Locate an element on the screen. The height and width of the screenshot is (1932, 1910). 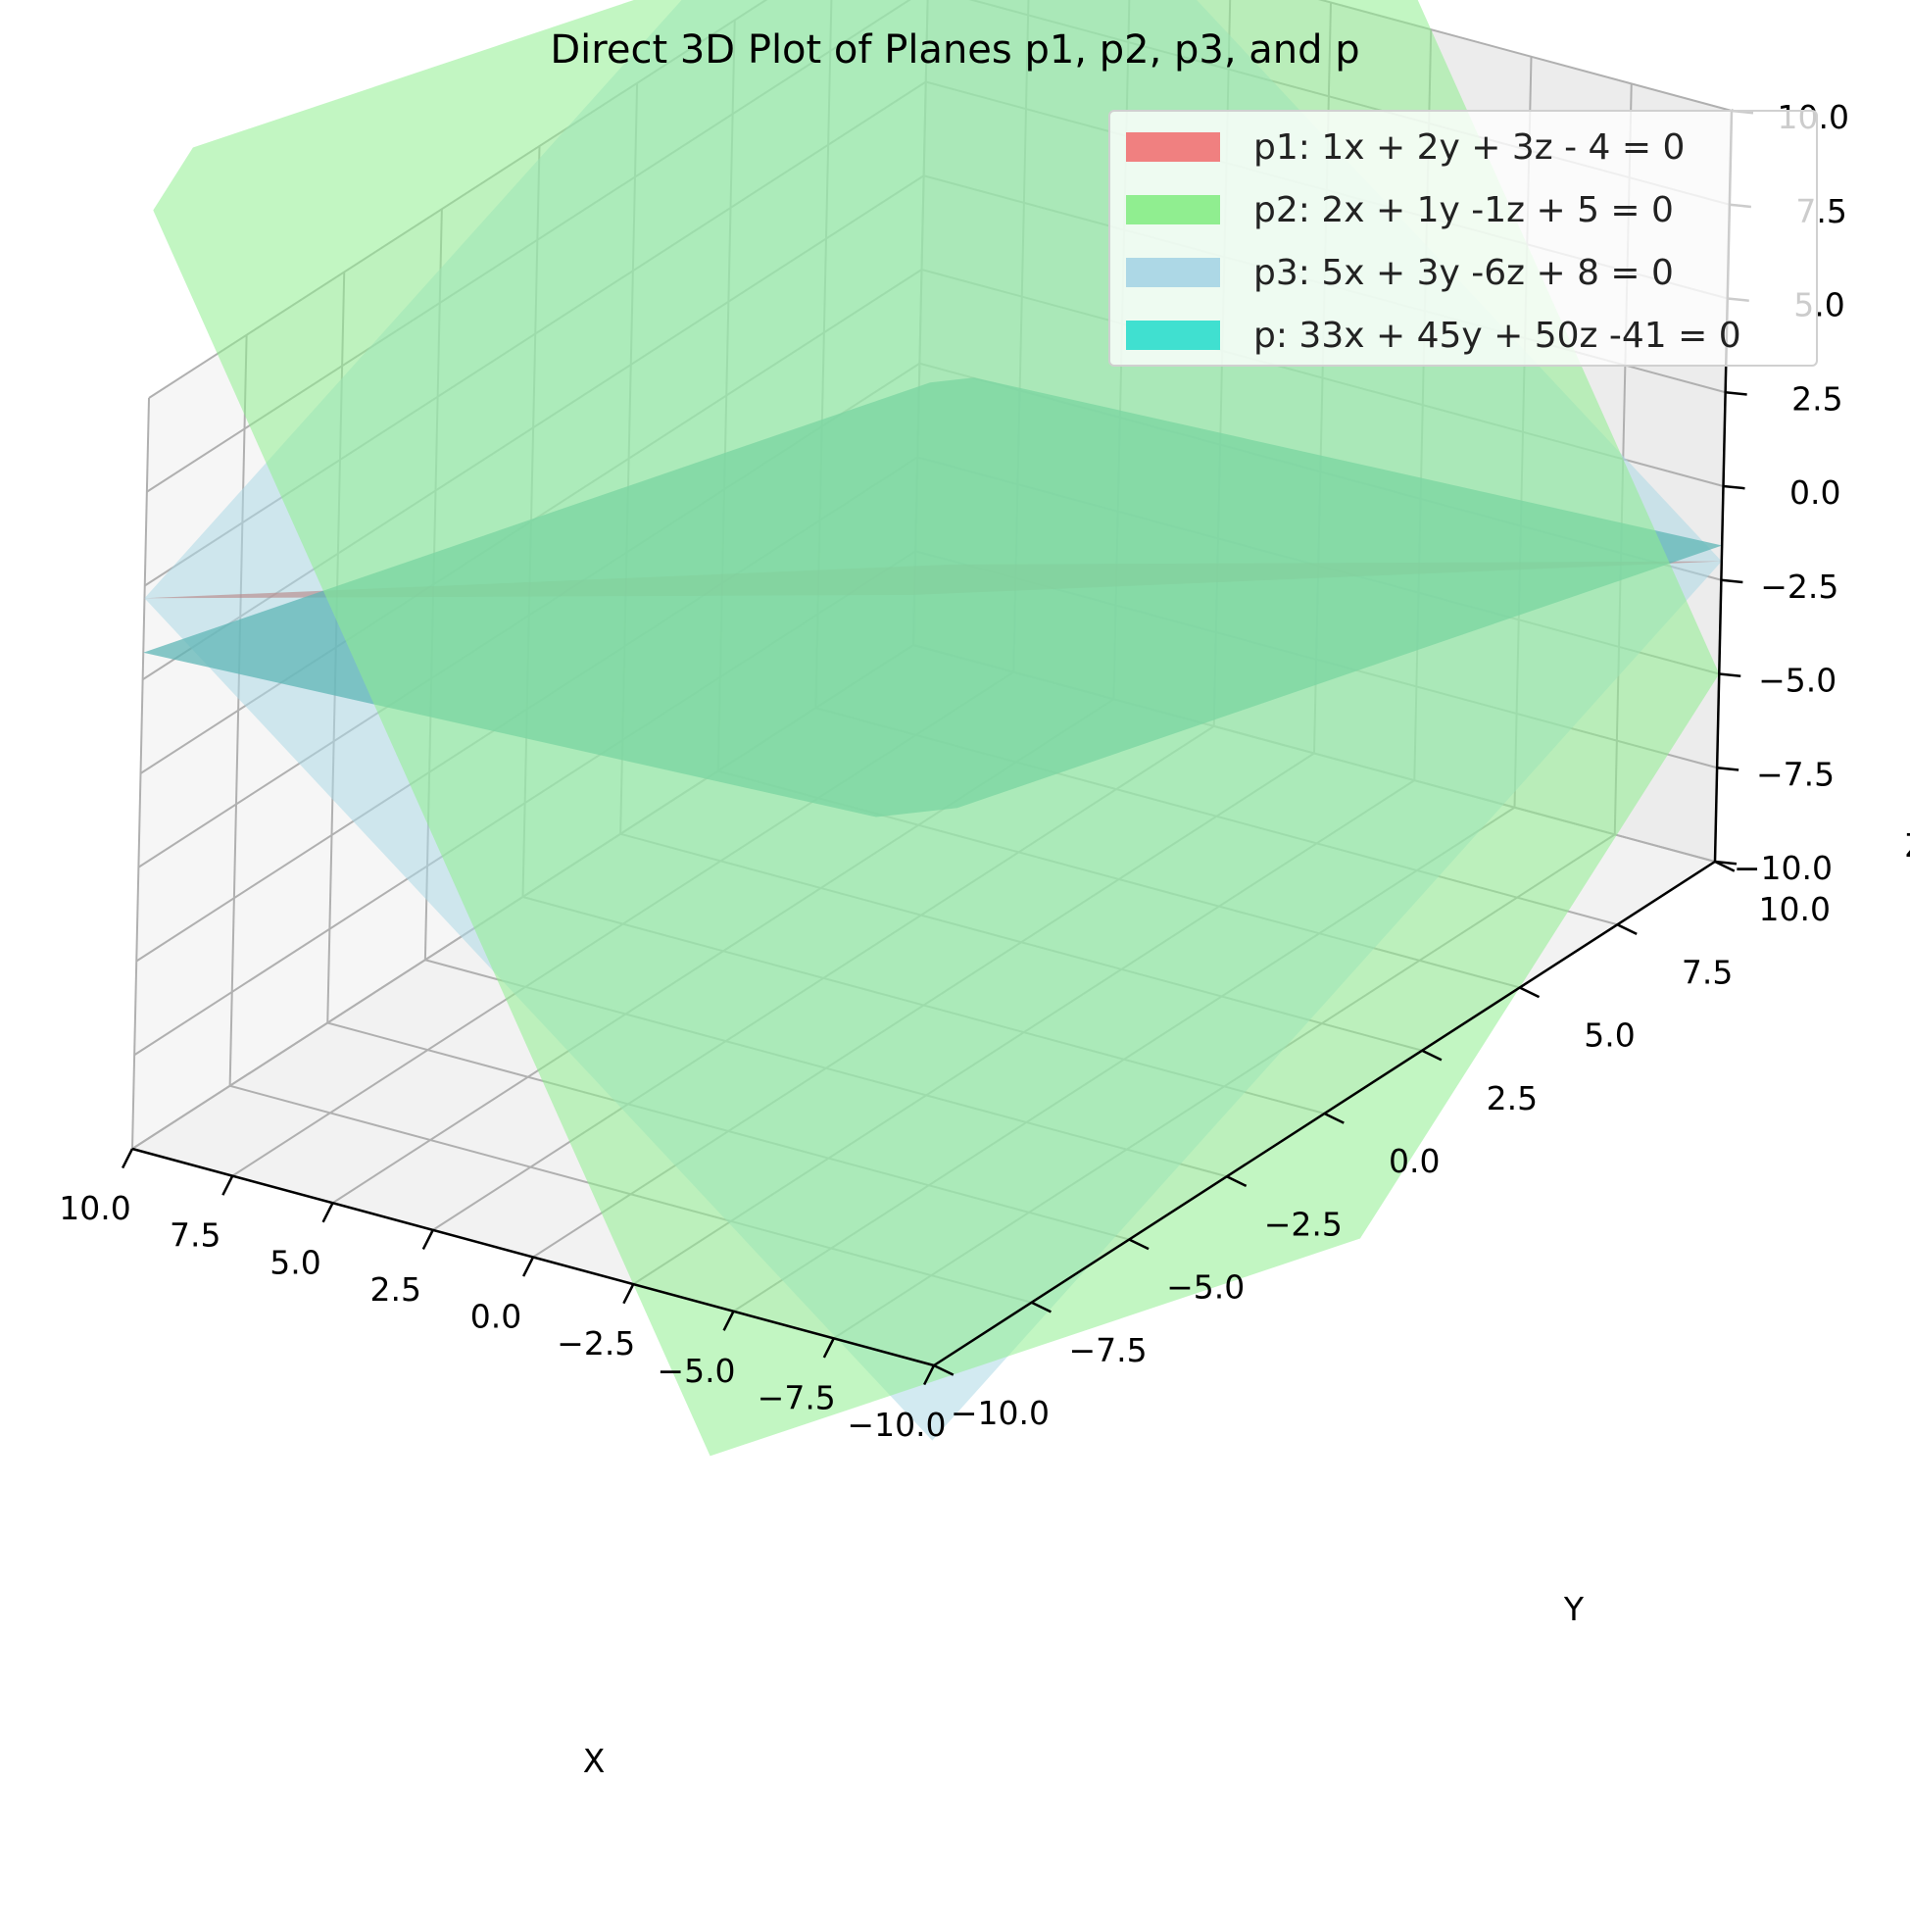
legend-label: p2: 2x + 1y -1z + 5 = 0 is located at coordinates (1464, 209).